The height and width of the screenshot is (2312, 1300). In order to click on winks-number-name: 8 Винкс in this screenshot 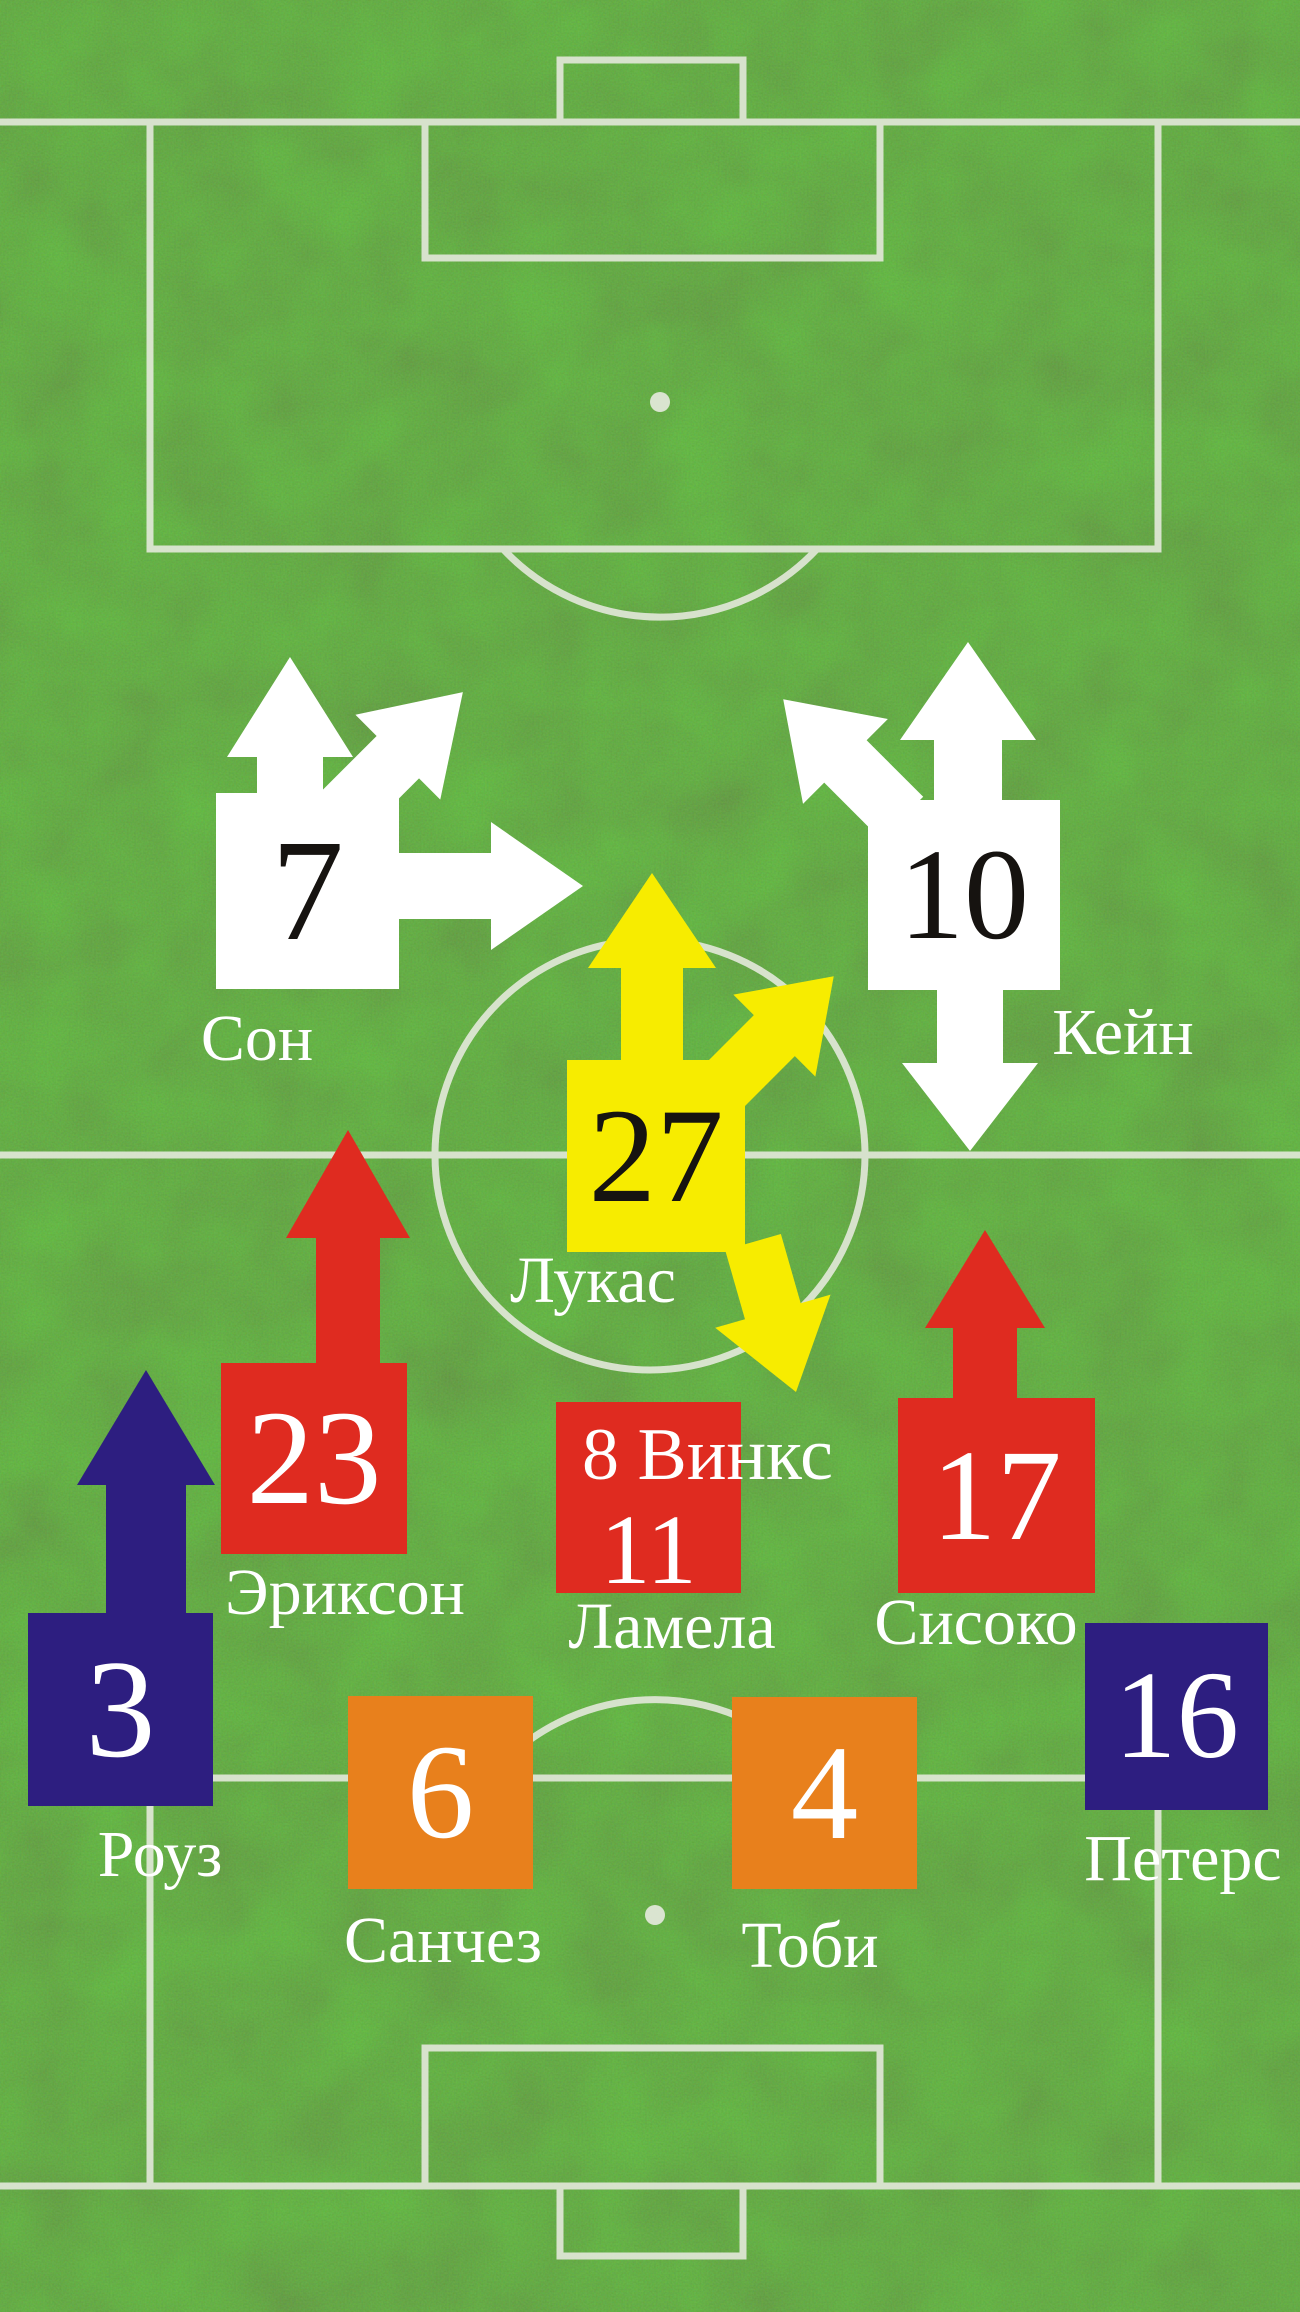, I will do `click(707, 1455)`.